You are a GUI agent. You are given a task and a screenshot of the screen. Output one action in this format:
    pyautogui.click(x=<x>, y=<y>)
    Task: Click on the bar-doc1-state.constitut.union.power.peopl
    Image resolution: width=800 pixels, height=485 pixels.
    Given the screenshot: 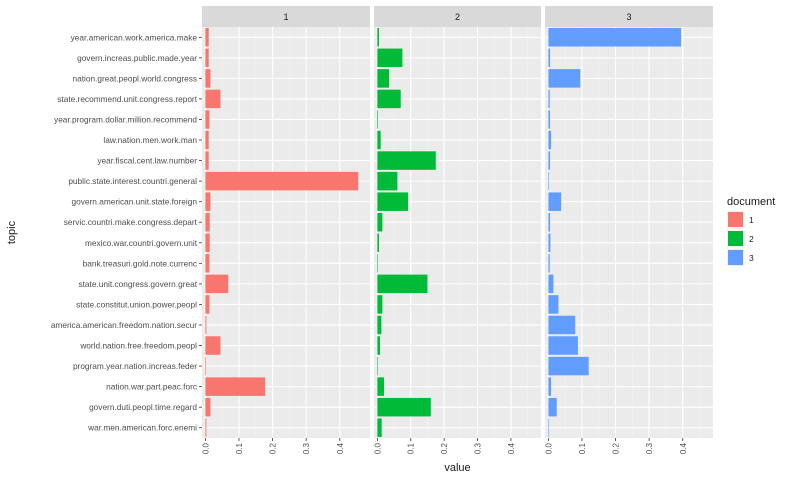 What is the action you would take?
    pyautogui.click(x=207, y=304)
    